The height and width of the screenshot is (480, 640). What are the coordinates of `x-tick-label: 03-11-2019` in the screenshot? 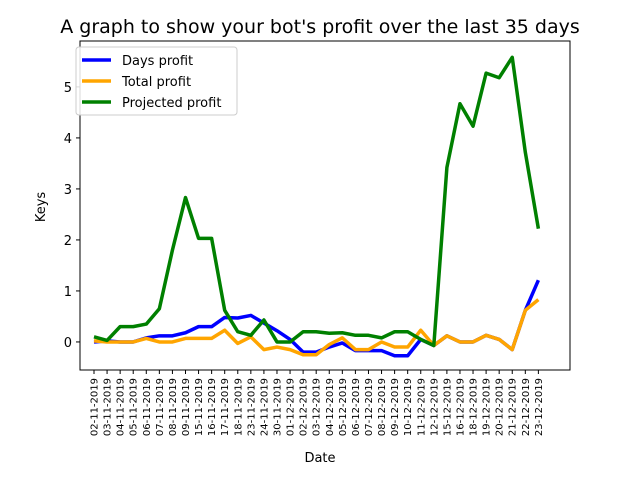 It's located at (108, 407).